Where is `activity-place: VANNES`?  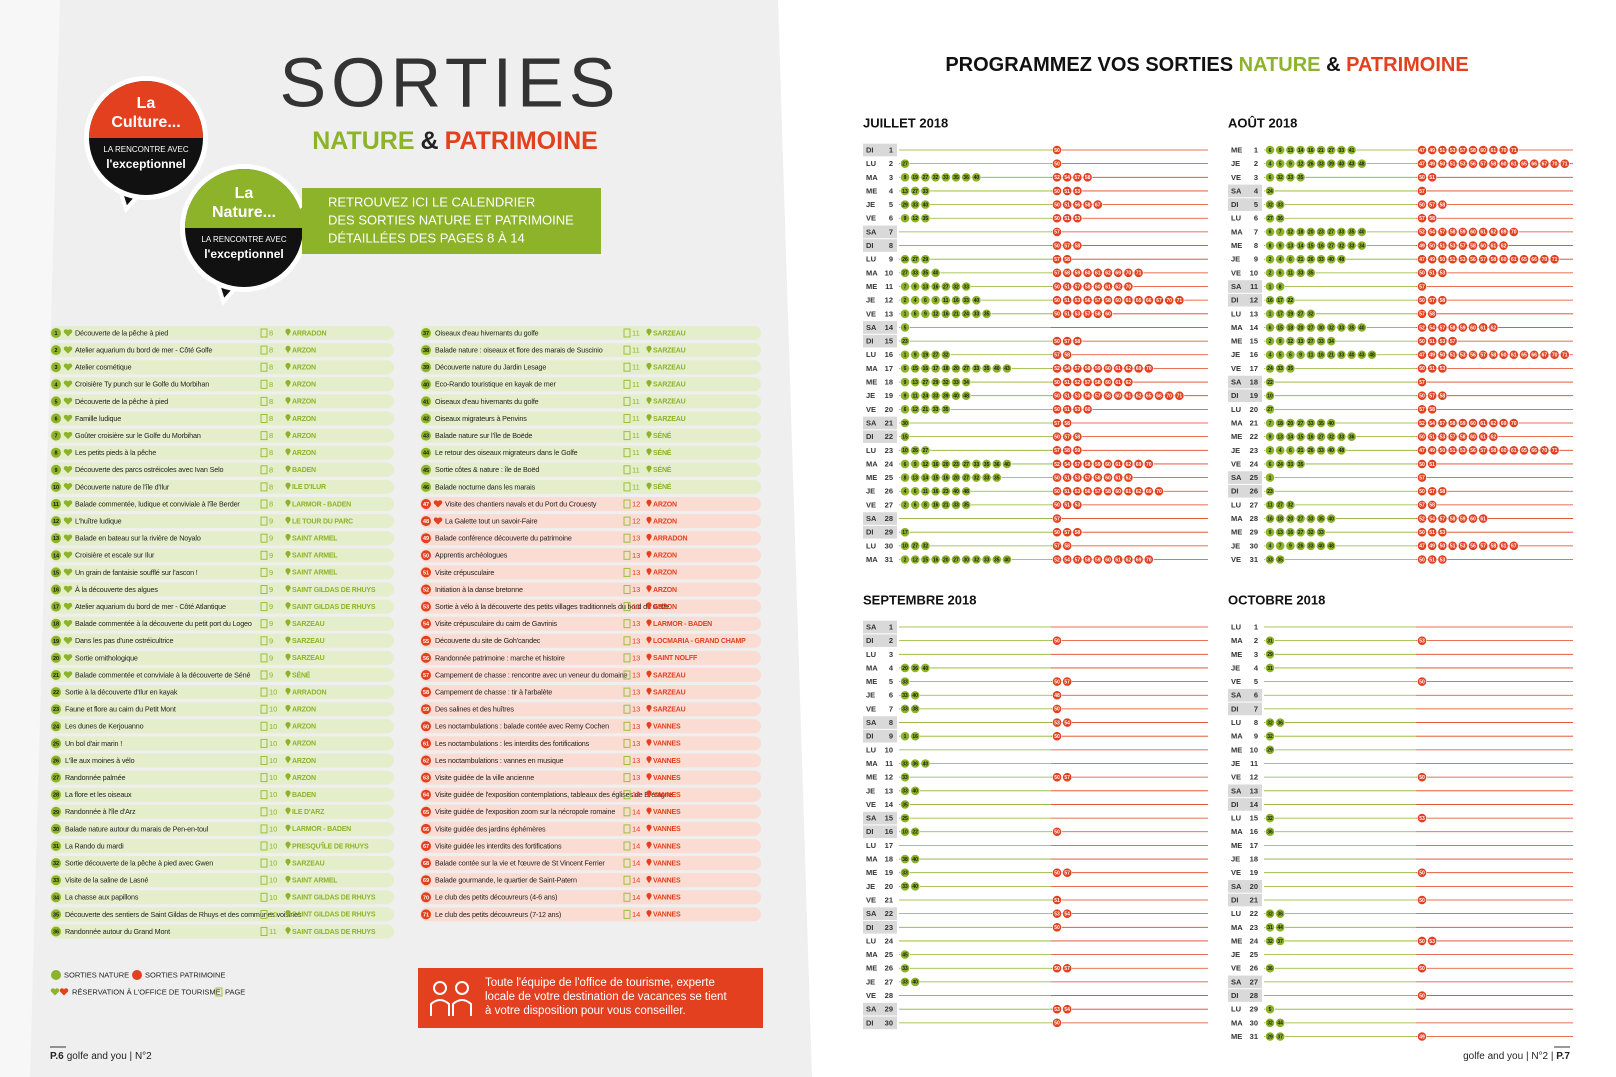 activity-place: VANNES is located at coordinates (667, 744).